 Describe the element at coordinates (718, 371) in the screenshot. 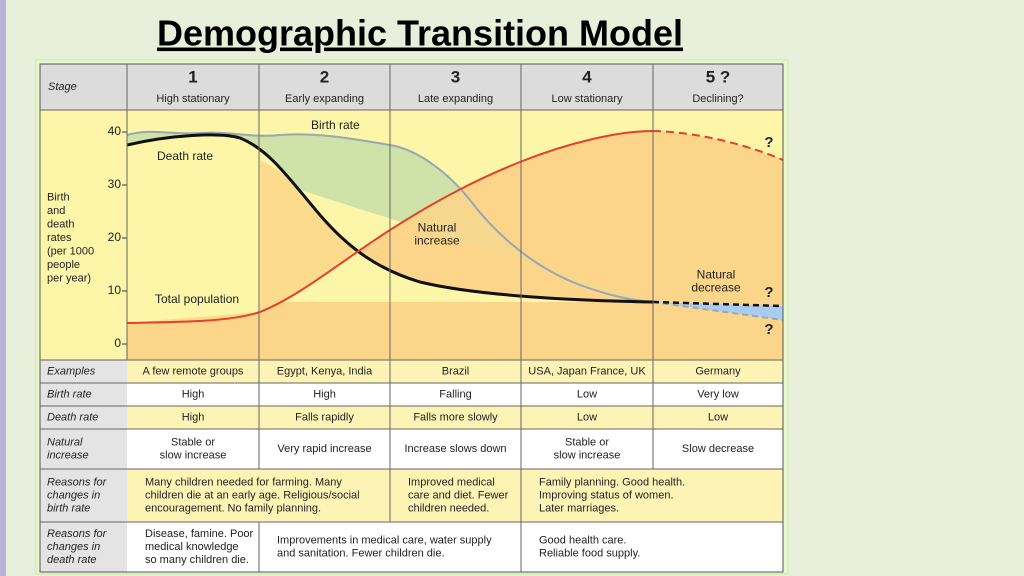

I see `cell-text: Germany` at that location.